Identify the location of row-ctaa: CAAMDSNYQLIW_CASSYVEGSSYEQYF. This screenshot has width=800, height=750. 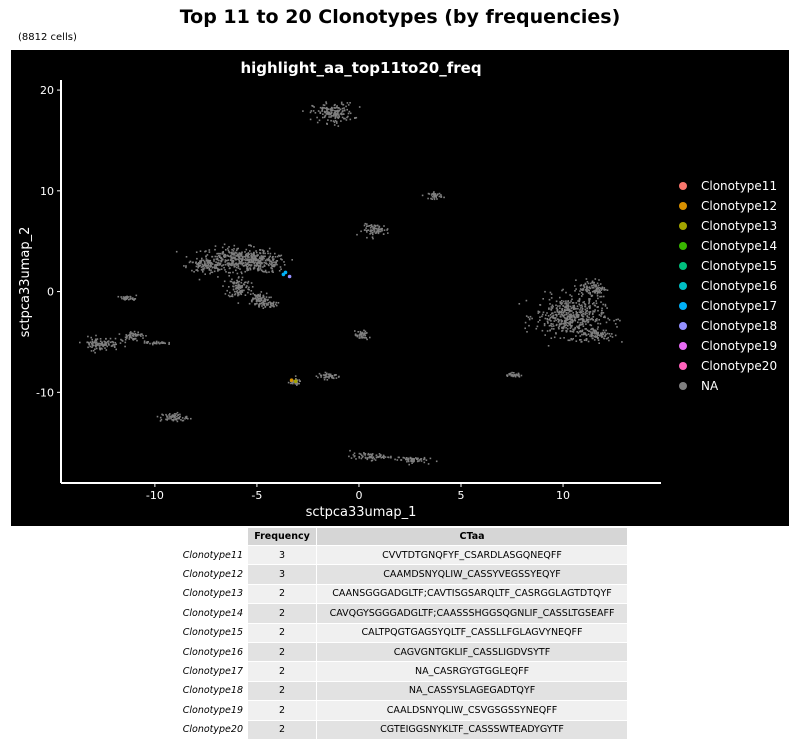
(472, 574).